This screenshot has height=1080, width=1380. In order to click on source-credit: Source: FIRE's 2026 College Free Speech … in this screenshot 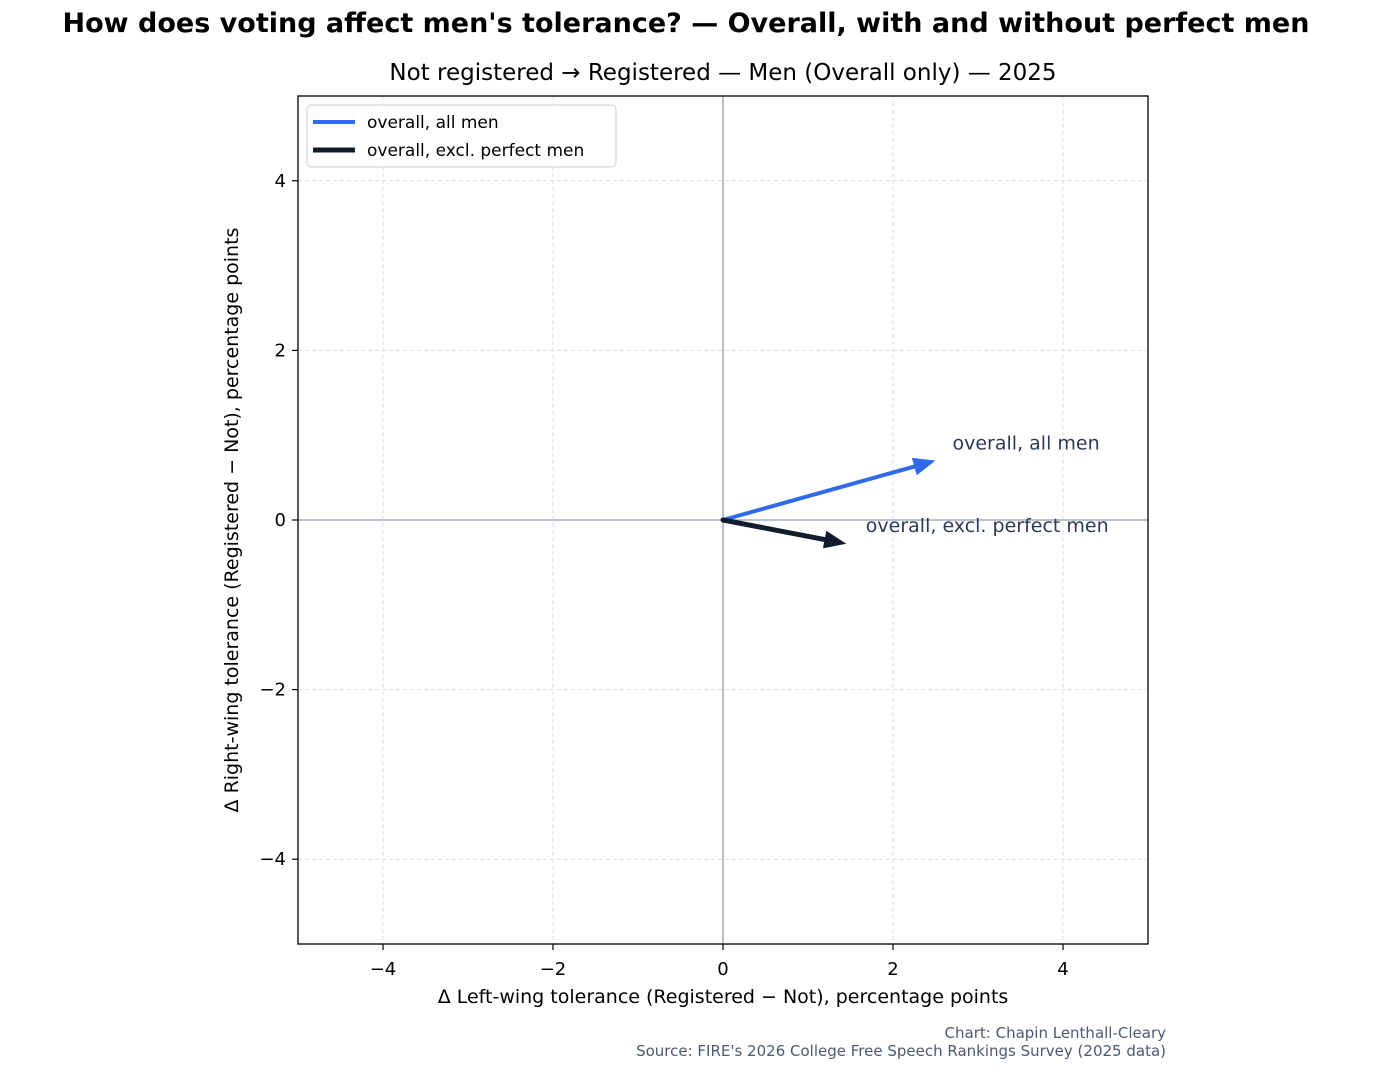, I will do `click(901, 1051)`.